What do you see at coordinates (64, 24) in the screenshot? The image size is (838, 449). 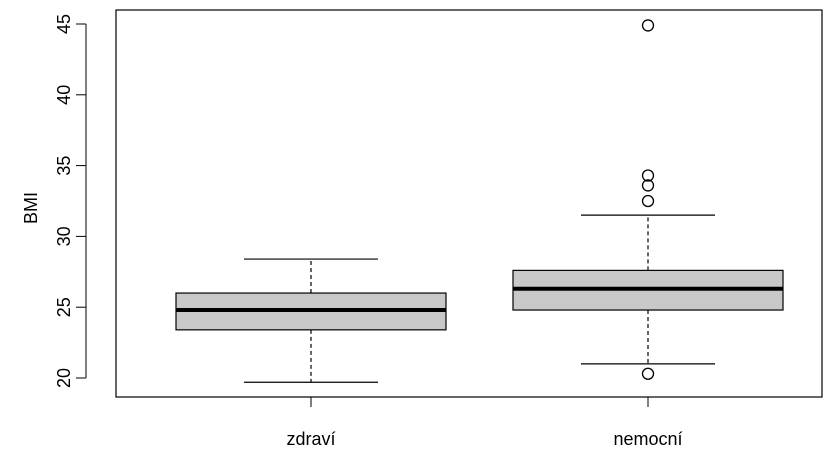 I see `y-tick-label: 45` at bounding box center [64, 24].